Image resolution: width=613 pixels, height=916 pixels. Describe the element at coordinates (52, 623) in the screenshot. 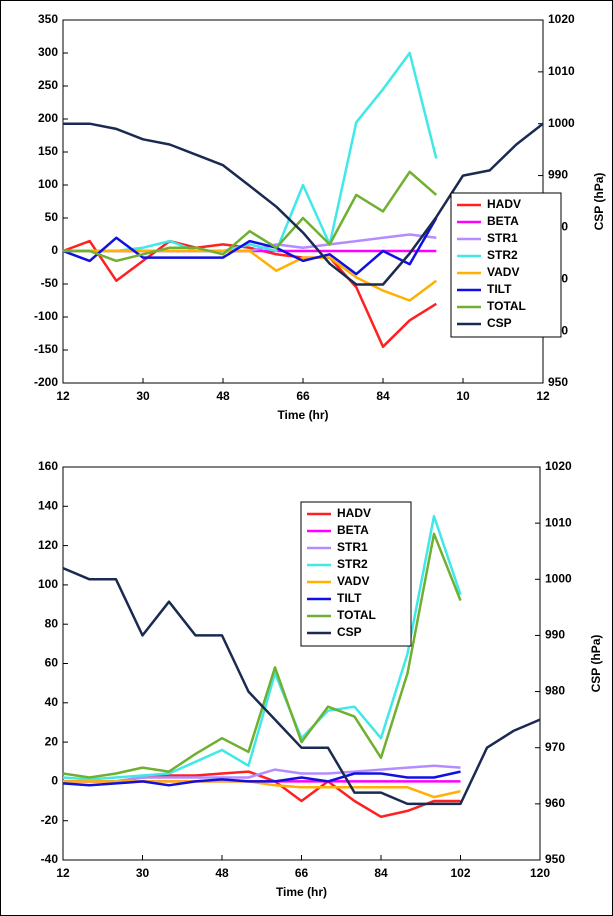

I see `y-tick-label: 80` at that location.